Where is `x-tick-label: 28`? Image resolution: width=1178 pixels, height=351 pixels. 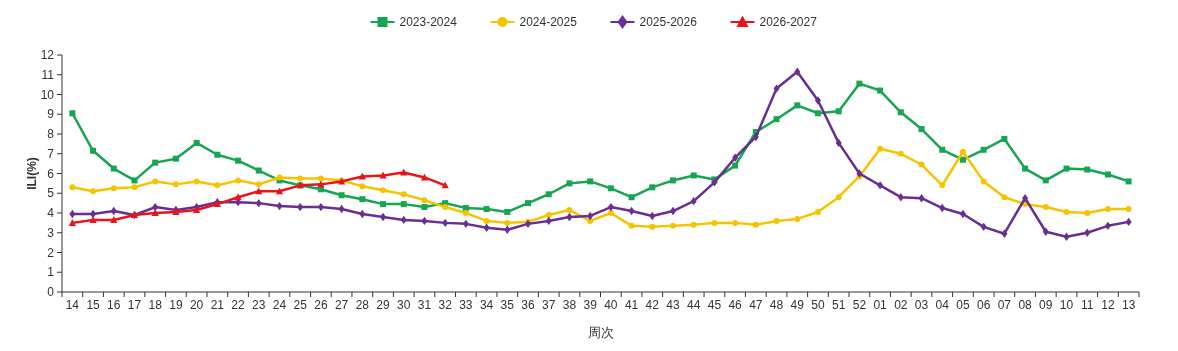 x-tick-label: 28 is located at coordinates (362, 305).